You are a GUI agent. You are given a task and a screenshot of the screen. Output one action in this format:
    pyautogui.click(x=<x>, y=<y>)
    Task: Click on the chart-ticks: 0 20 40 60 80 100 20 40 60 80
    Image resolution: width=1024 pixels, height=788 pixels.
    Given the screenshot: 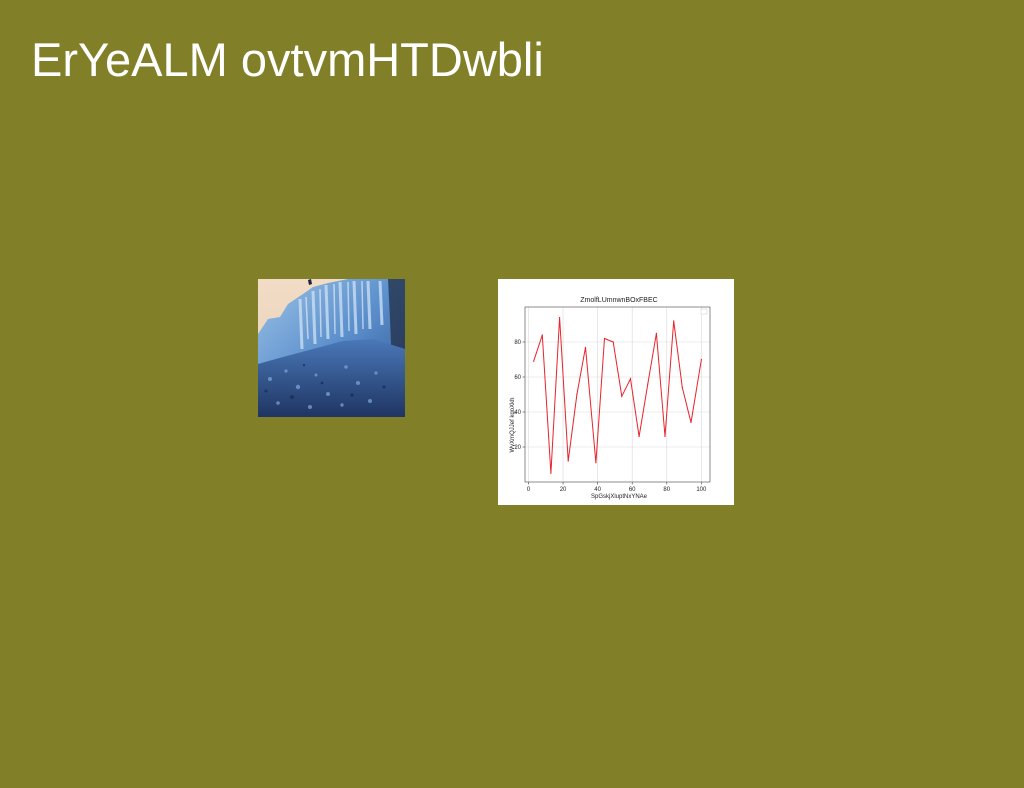 What is the action you would take?
    pyautogui.click(x=610, y=416)
    